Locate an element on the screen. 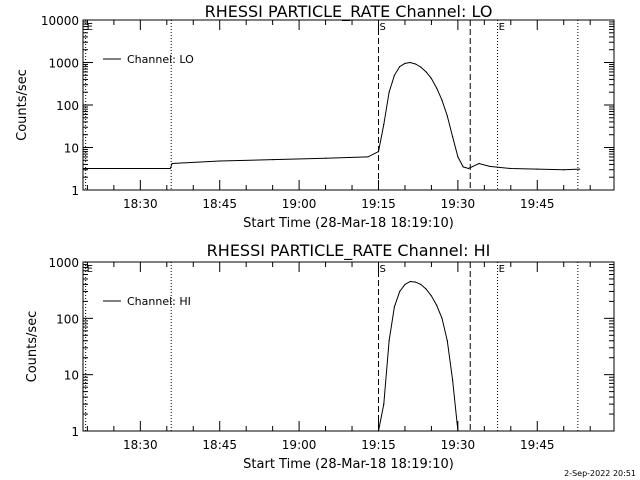  panel-2-x-tick-label: 18:45 is located at coordinates (219, 445).